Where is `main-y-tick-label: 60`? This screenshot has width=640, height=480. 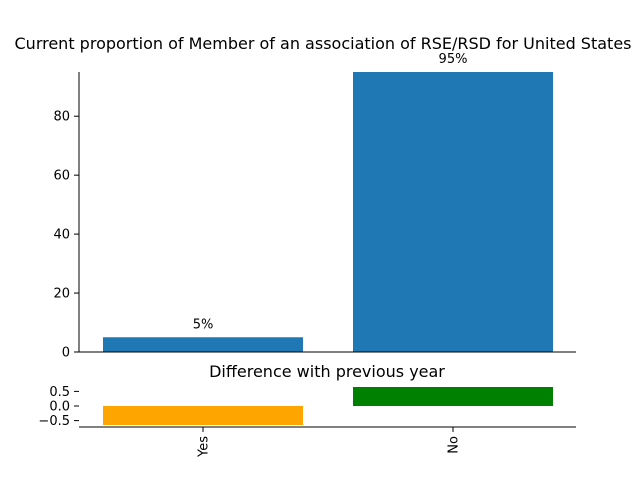
main-y-tick-label: 60 is located at coordinates (61, 176).